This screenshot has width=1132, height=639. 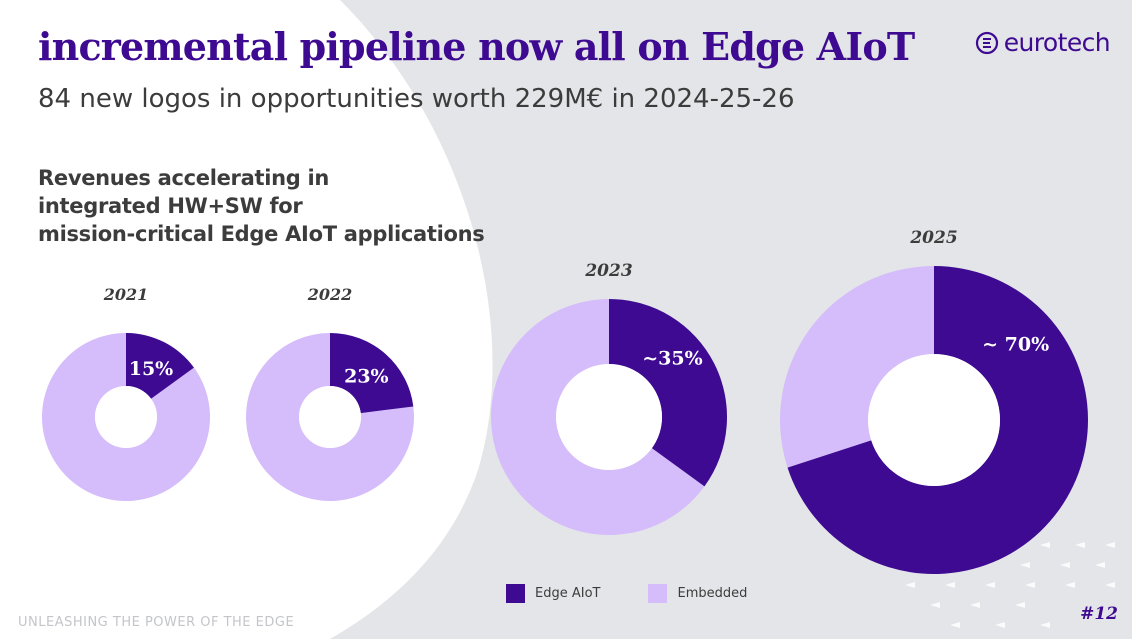 What do you see at coordinates (126, 294) in the screenshot?
I see `chart-year-label: 2021` at bounding box center [126, 294].